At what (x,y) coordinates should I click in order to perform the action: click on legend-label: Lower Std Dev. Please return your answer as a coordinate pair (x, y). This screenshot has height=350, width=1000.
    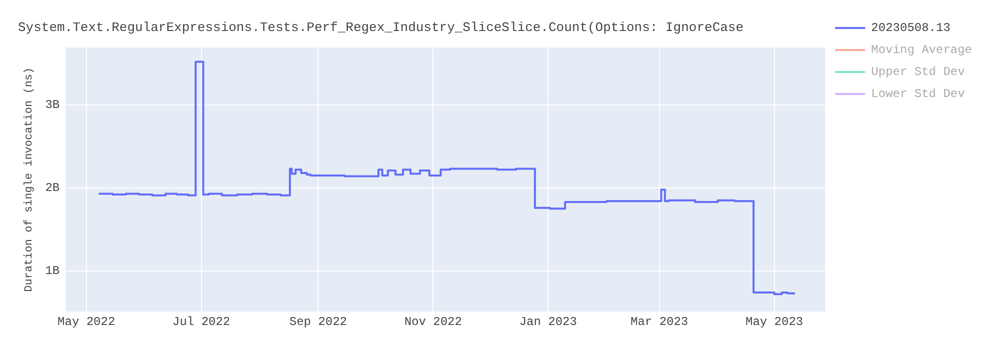
    Looking at the image, I should click on (918, 94).